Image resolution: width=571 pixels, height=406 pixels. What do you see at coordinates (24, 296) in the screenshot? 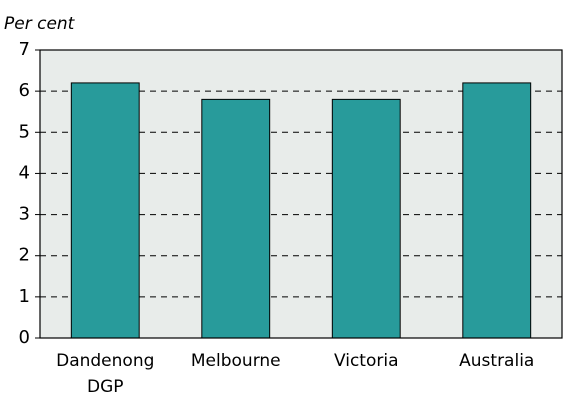
I see `y-tick-label: 1` at bounding box center [24, 296].